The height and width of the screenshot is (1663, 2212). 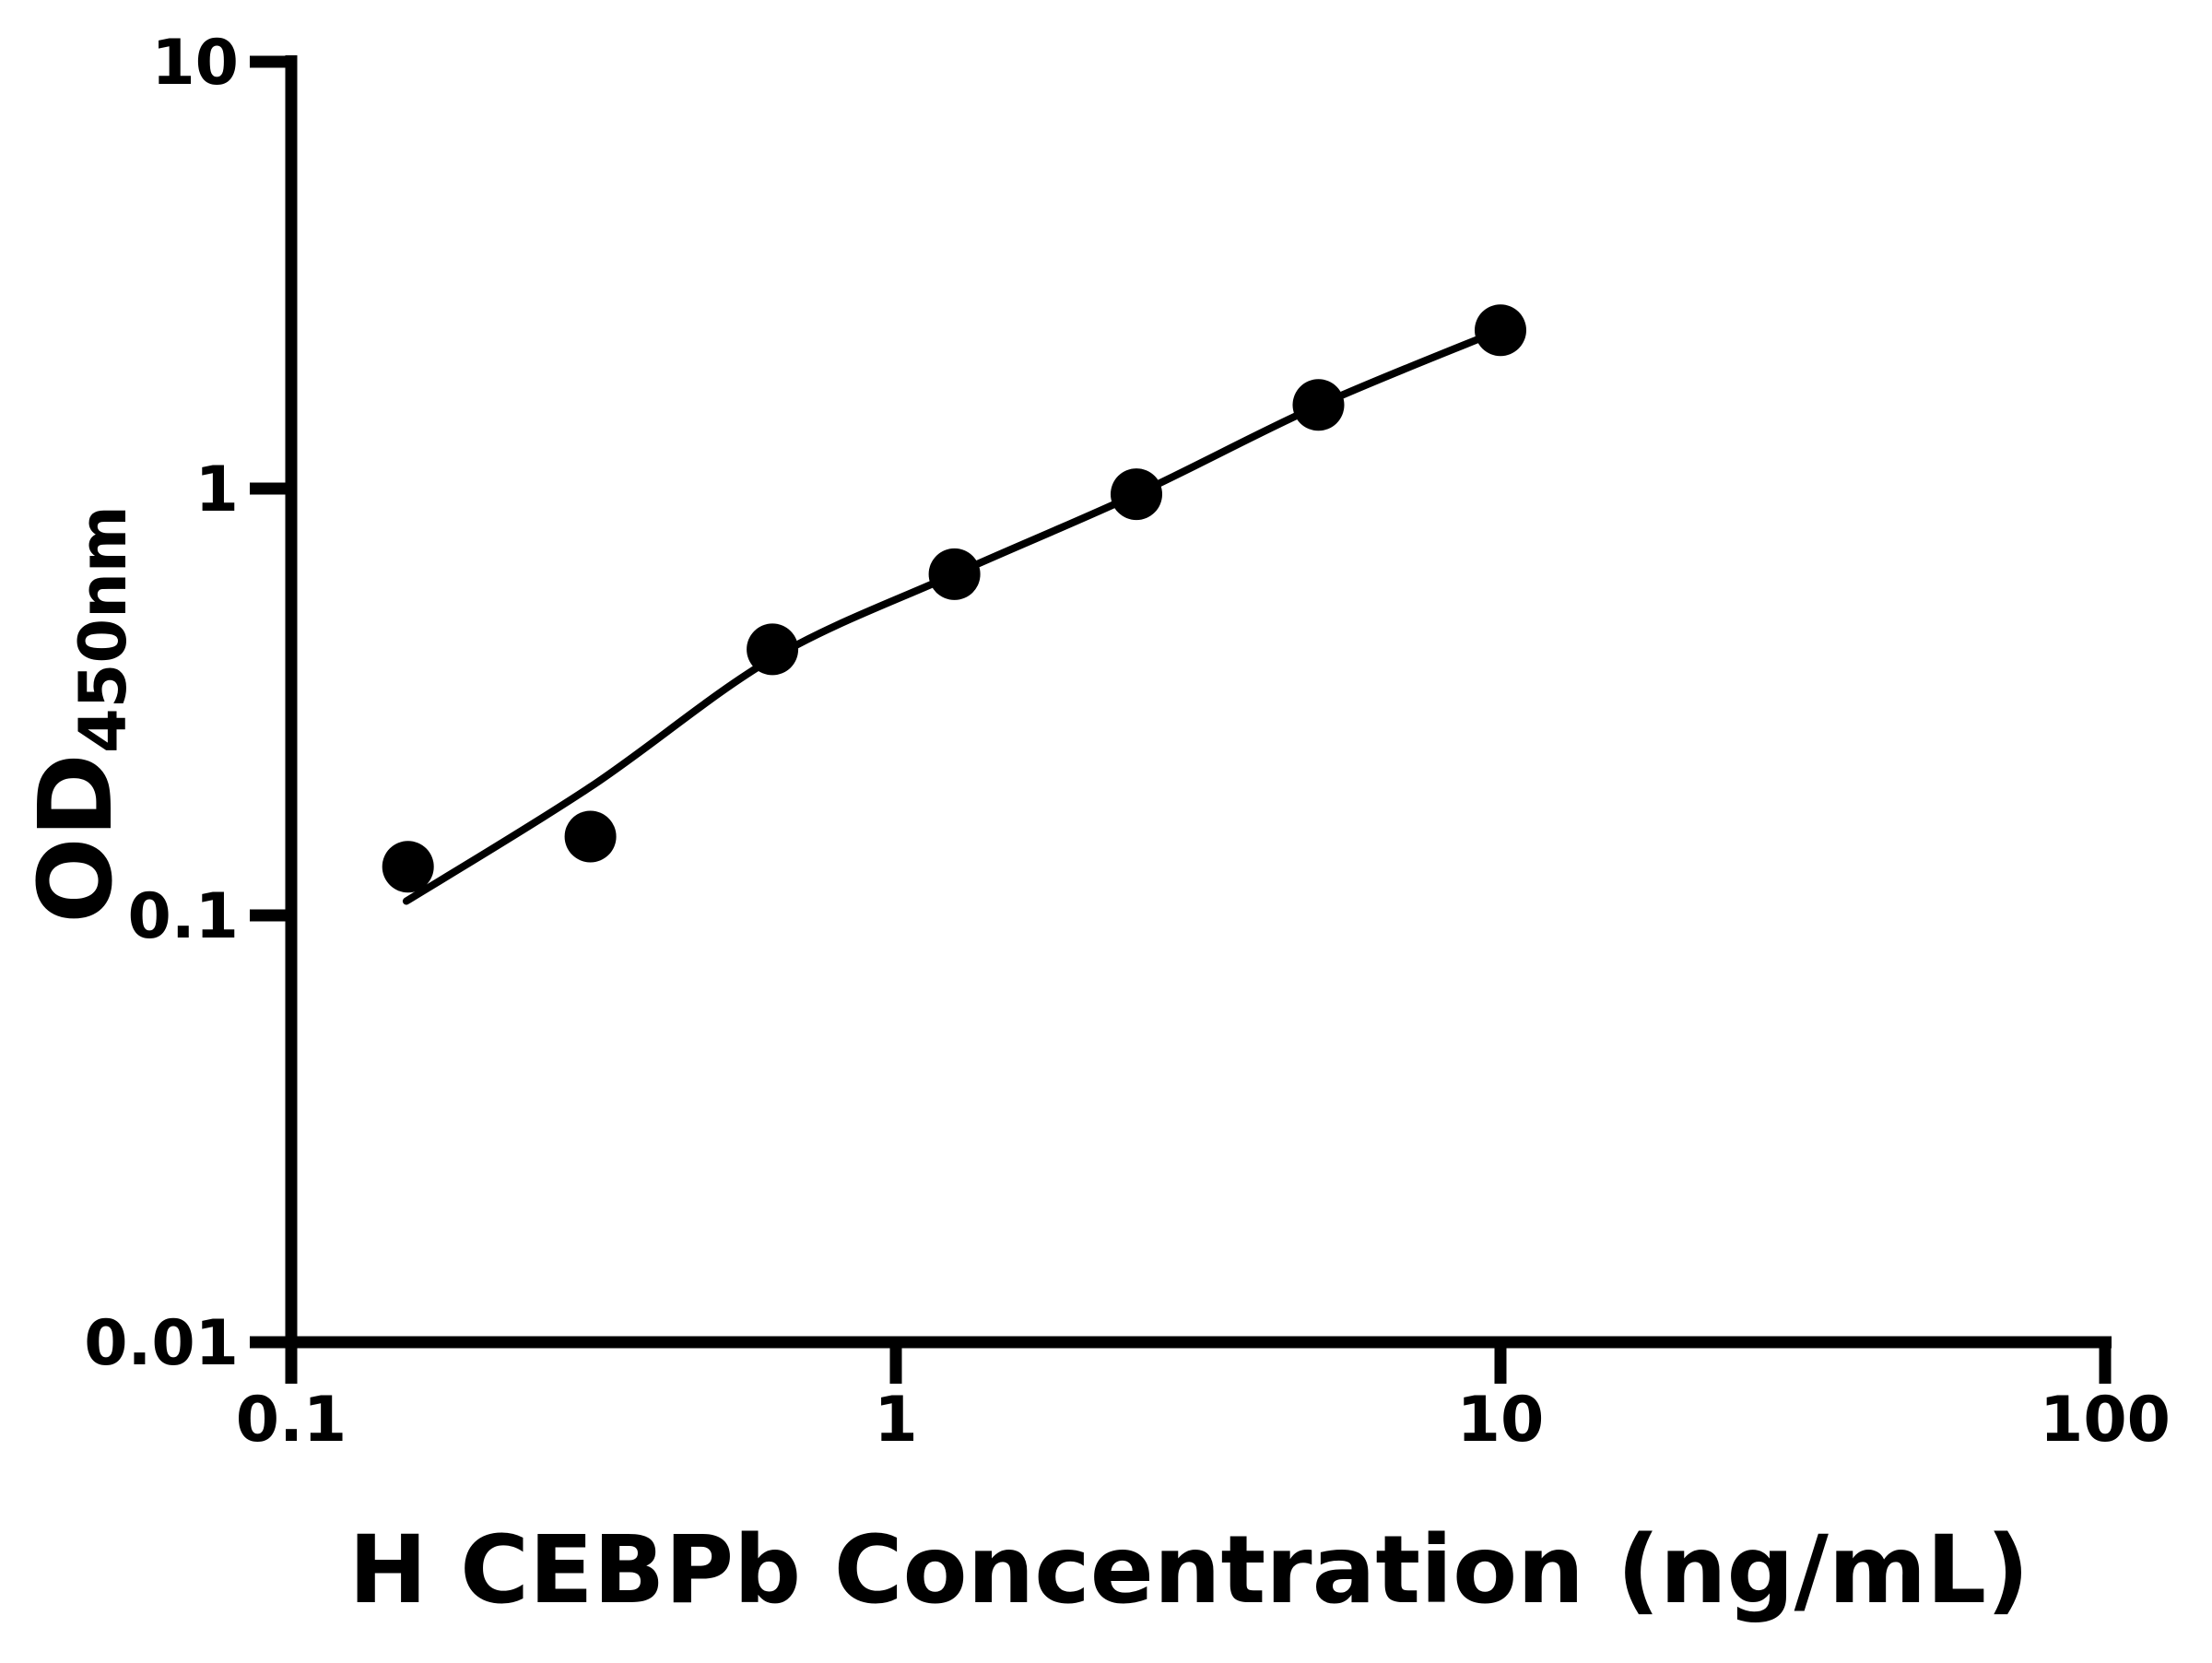 What do you see at coordinates (1188, 1570) in the screenshot?
I see `x-axis-title: H CEBPb Concentration (ng/mL)` at bounding box center [1188, 1570].